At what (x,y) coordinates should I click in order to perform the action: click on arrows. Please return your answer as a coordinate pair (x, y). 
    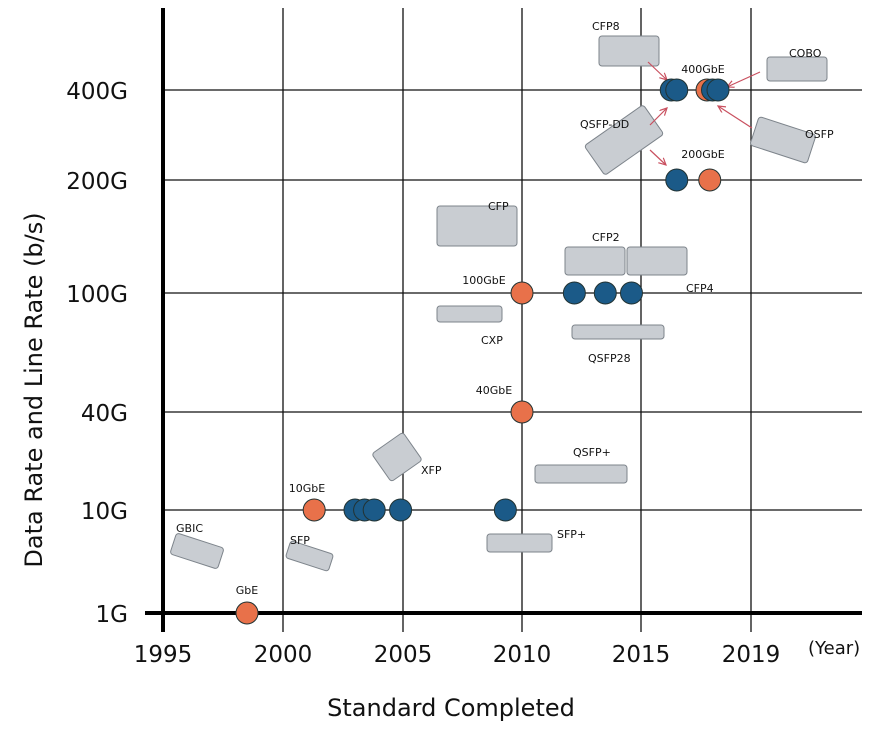
    Looking at the image, I should click on (704, 113).